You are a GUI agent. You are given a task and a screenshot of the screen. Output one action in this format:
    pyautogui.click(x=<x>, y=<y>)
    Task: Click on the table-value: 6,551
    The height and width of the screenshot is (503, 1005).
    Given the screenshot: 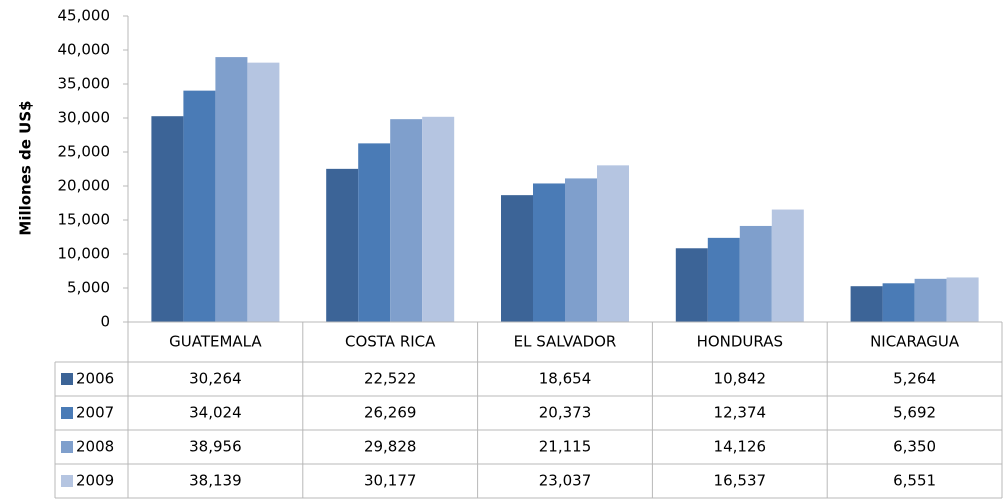 What is the action you would take?
    pyautogui.click(x=914, y=481)
    